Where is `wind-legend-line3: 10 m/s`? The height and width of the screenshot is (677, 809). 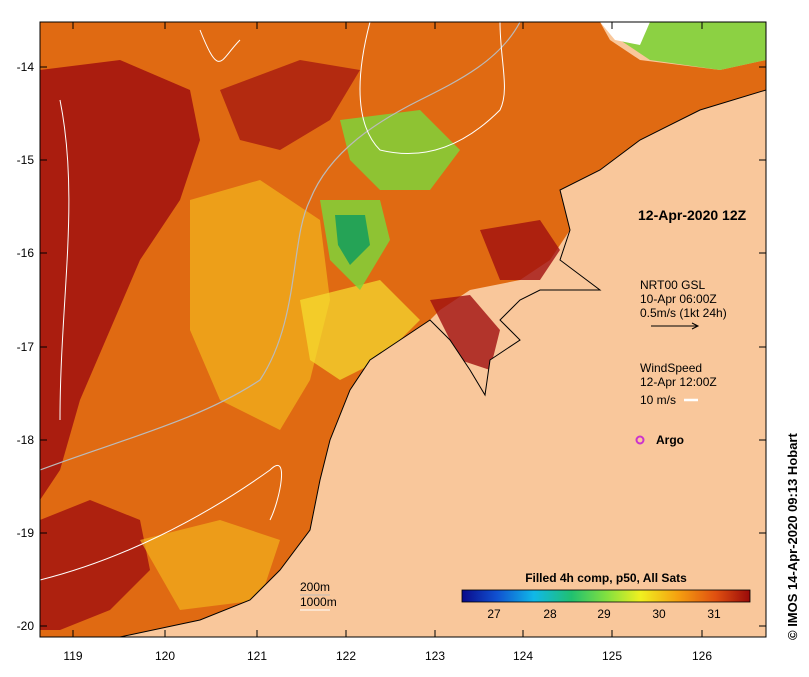
wind-legend-line3: 10 m/s is located at coordinates (658, 400).